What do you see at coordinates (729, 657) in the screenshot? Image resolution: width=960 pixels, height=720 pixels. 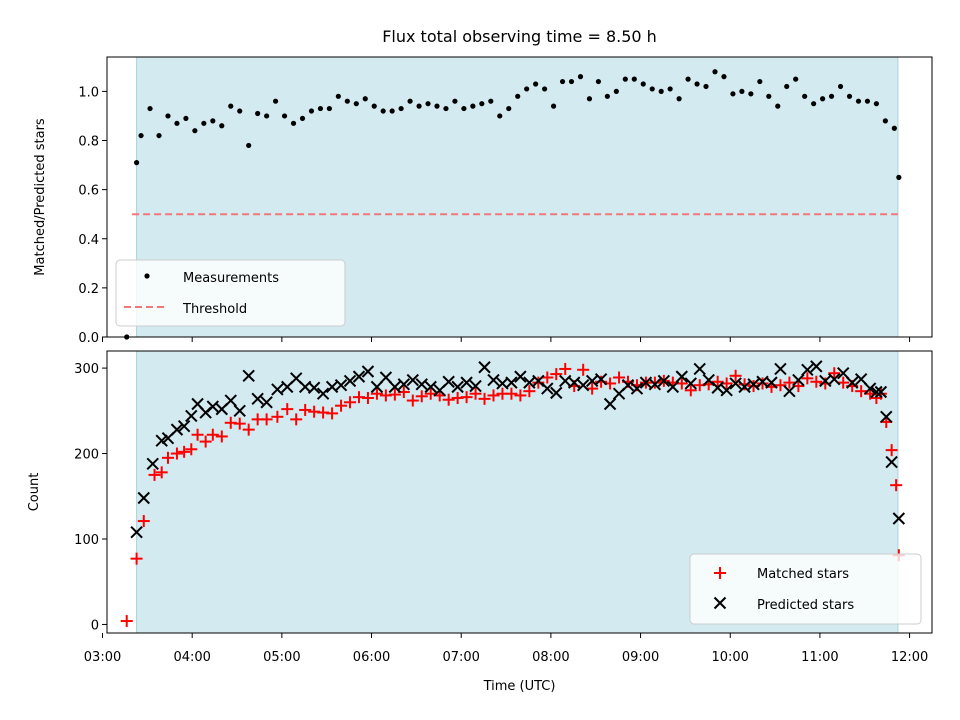 I see `bottom-xtick-label: 10:00` at bounding box center [729, 657].